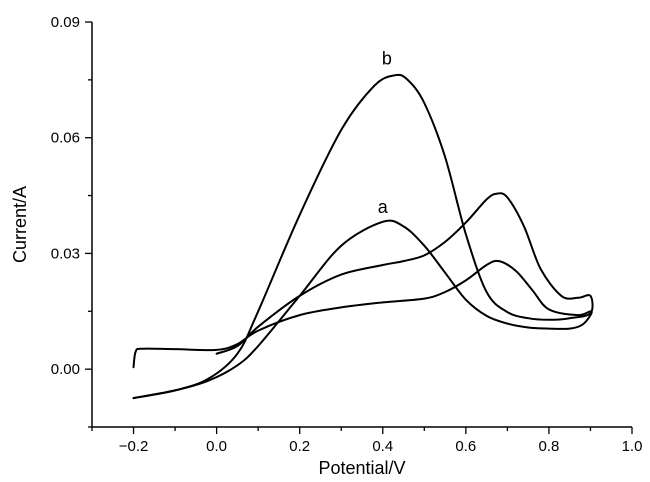 The image size is (650, 482). What do you see at coordinates (65, 138) in the screenshot?
I see `y-tick-label: 0.06` at bounding box center [65, 138].